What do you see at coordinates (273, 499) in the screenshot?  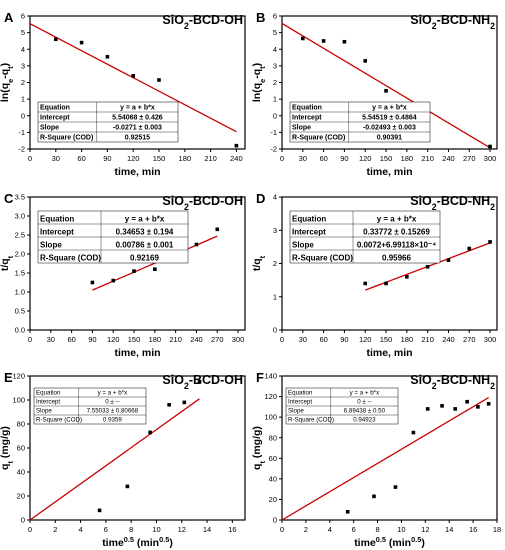 I see `y-tick-label: 20` at bounding box center [273, 499].